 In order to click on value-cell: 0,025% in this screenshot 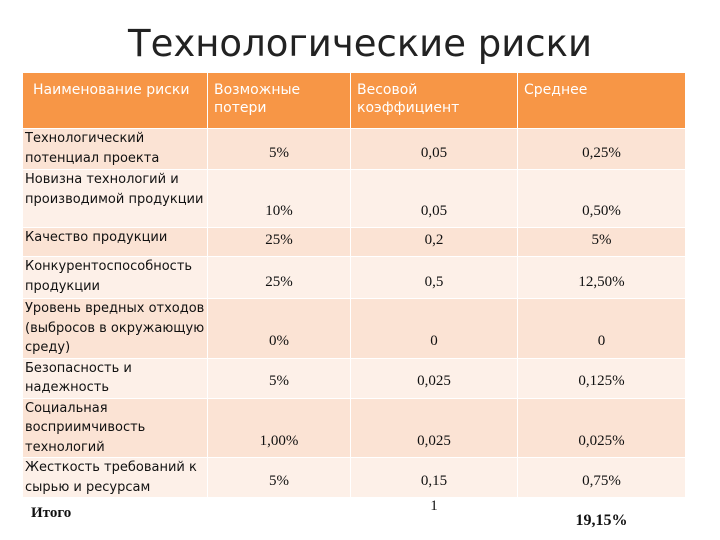, I will do `click(601, 427)`.